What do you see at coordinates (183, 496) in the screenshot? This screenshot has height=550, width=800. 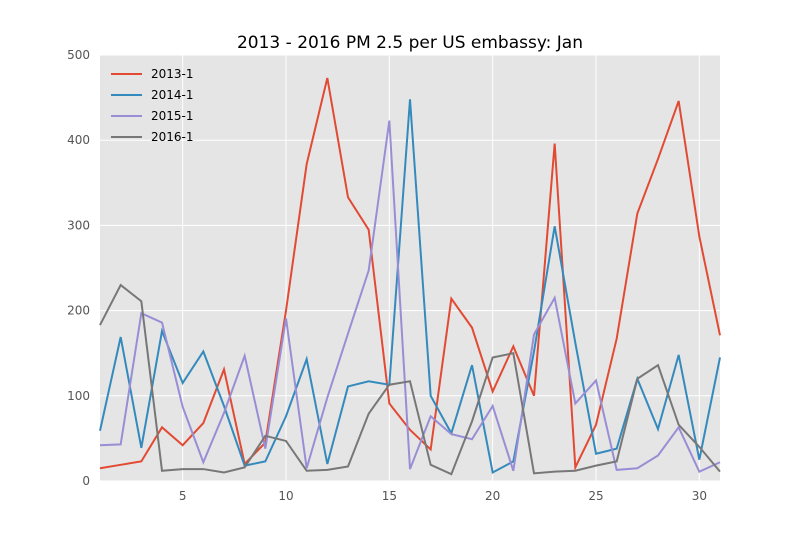 I see `x-tick-label: 5` at bounding box center [183, 496].